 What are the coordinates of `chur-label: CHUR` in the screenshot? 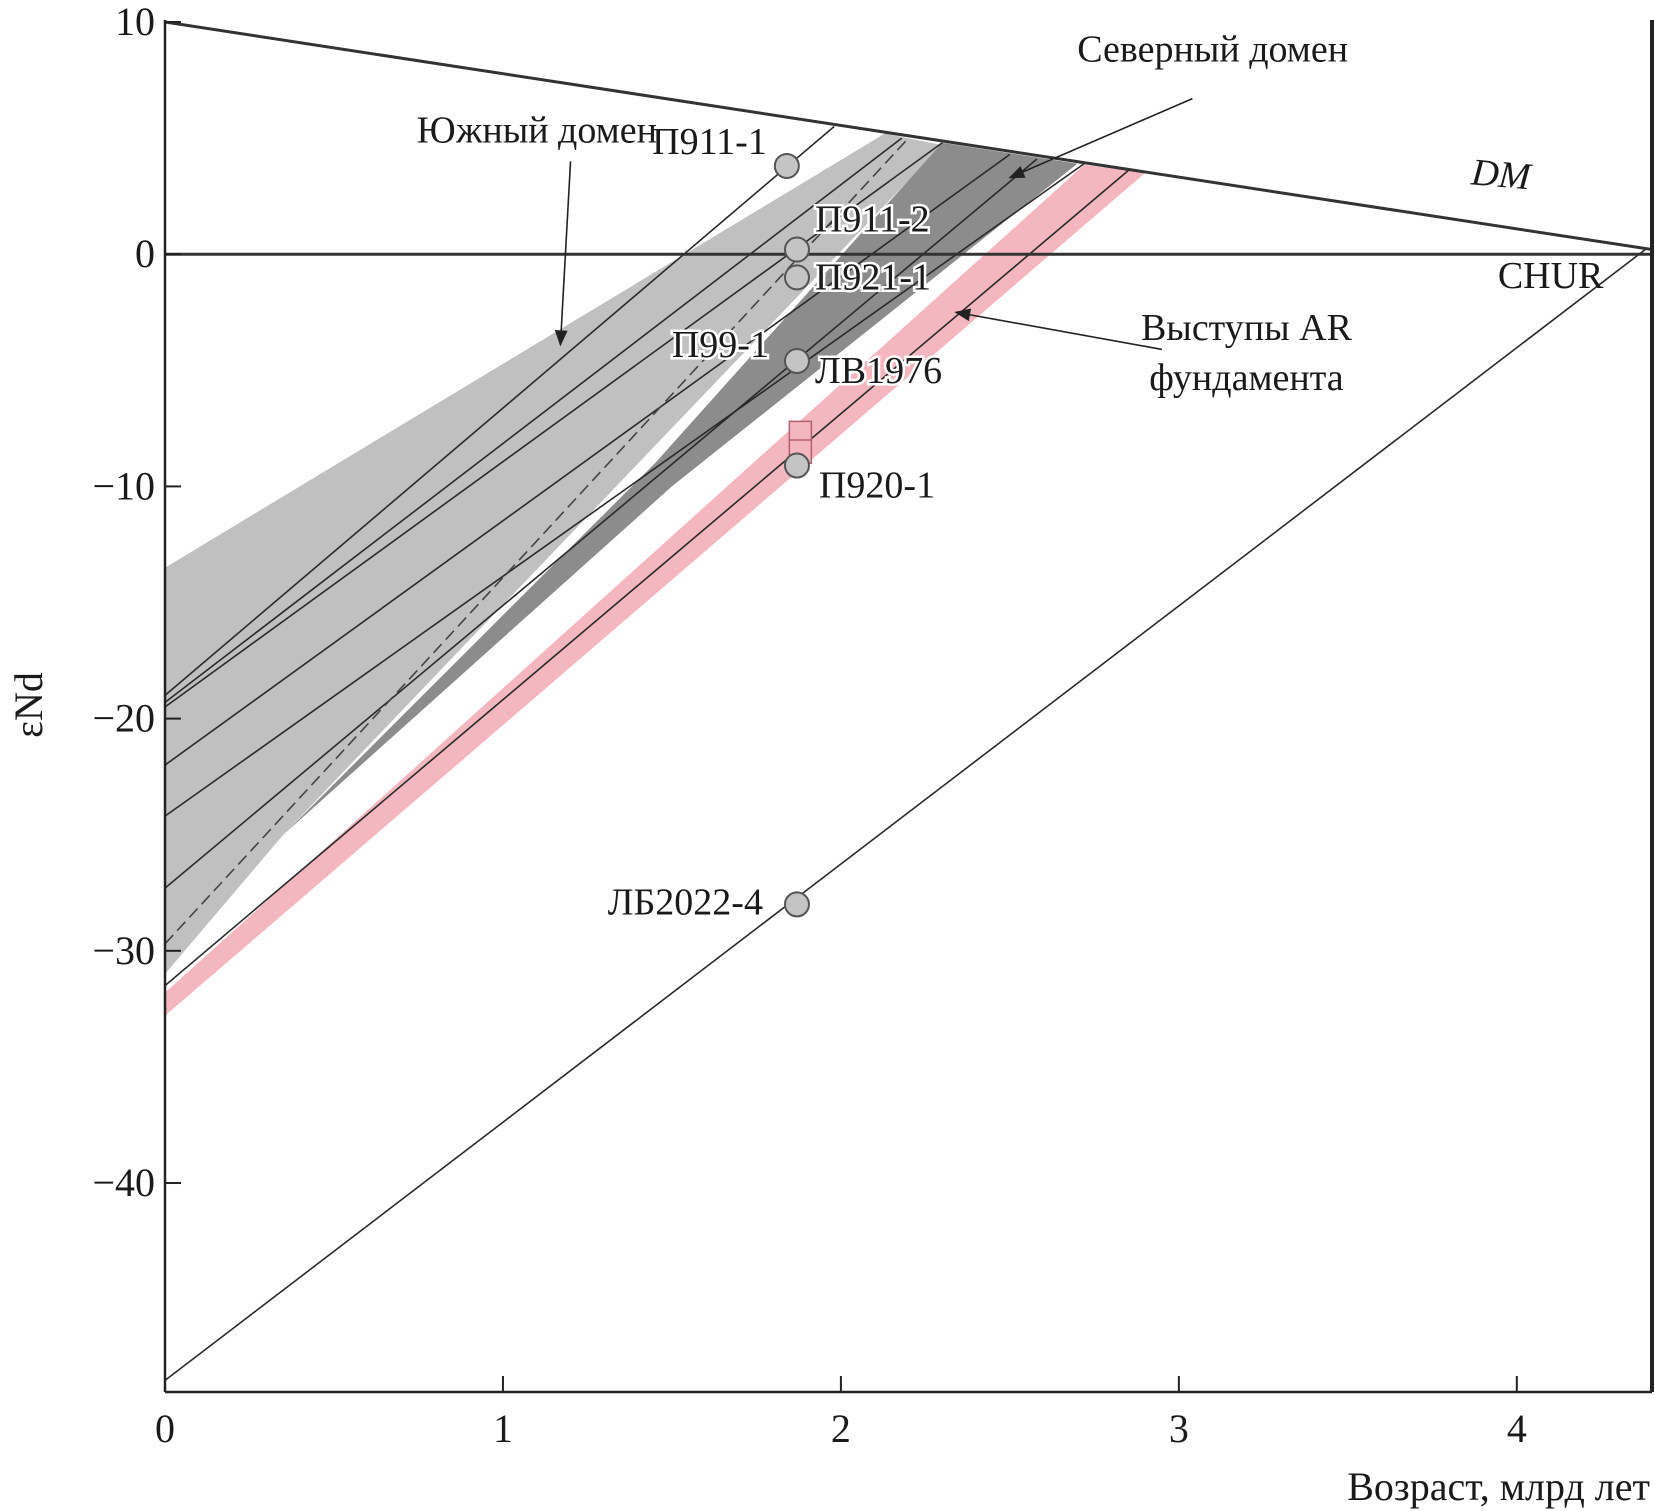 It's located at (1551, 276).